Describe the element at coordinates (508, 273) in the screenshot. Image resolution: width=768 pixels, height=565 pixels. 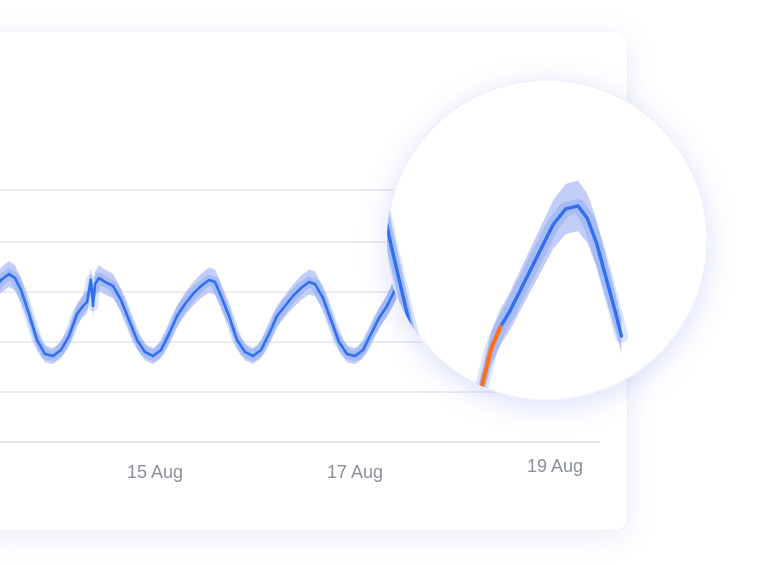
I see `zoom-lens-content` at that location.